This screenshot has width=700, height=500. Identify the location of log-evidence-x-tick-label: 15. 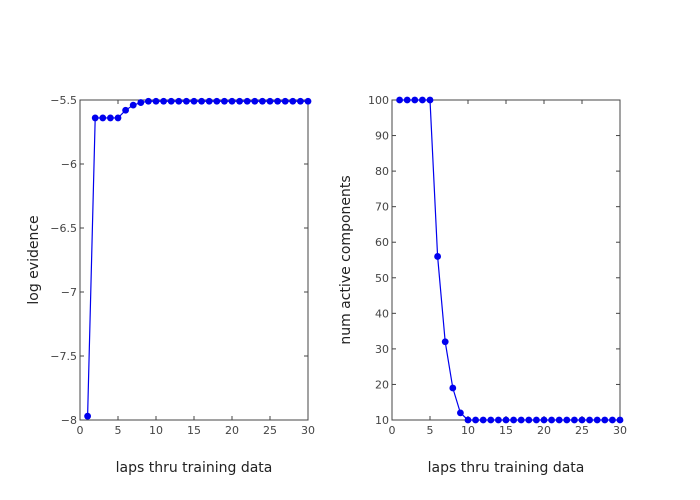
(194, 430).